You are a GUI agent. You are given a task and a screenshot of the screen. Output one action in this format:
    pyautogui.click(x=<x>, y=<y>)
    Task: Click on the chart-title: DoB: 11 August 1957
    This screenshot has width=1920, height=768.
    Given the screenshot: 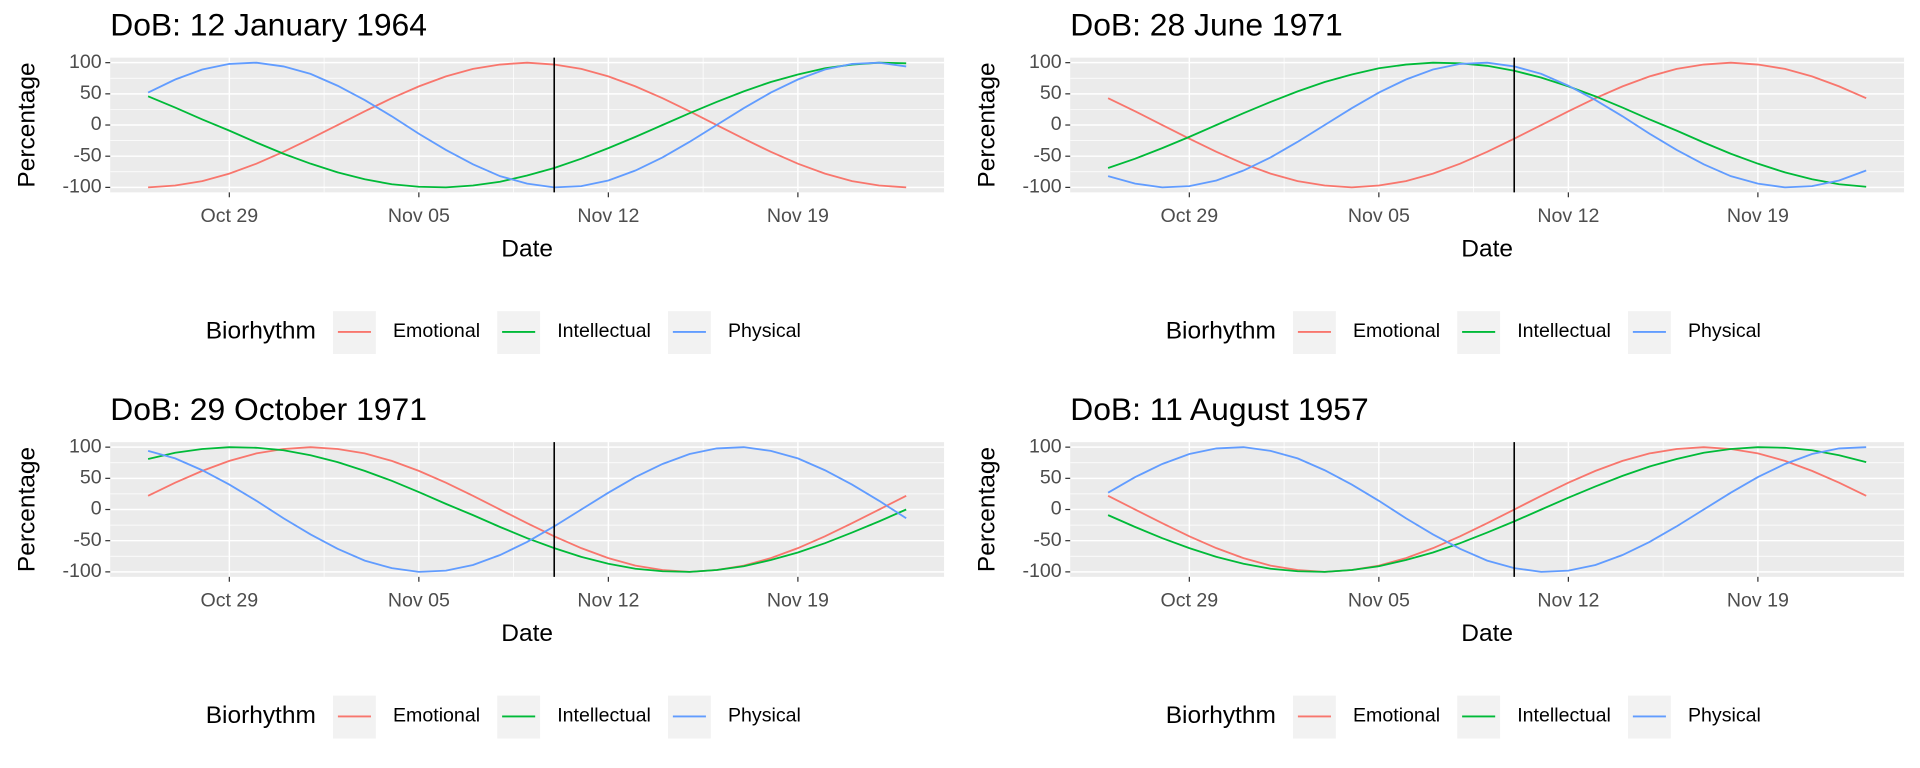 What is the action you would take?
    pyautogui.click(x=1219, y=409)
    